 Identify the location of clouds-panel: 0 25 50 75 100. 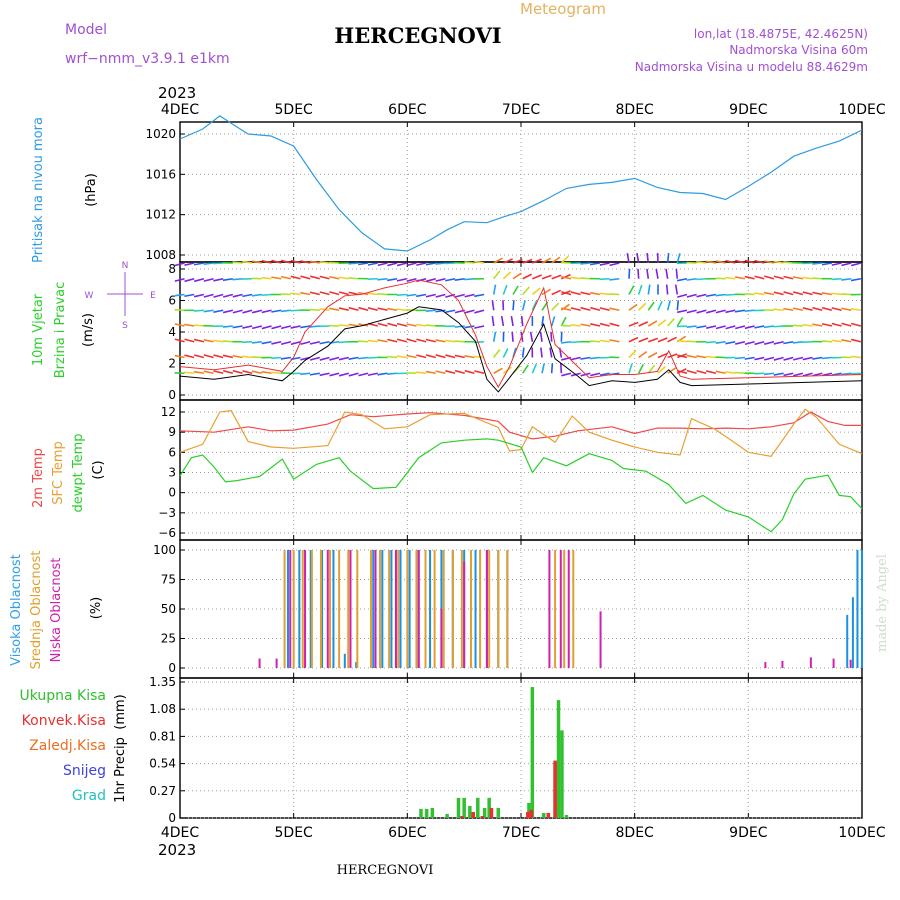
(508, 609).